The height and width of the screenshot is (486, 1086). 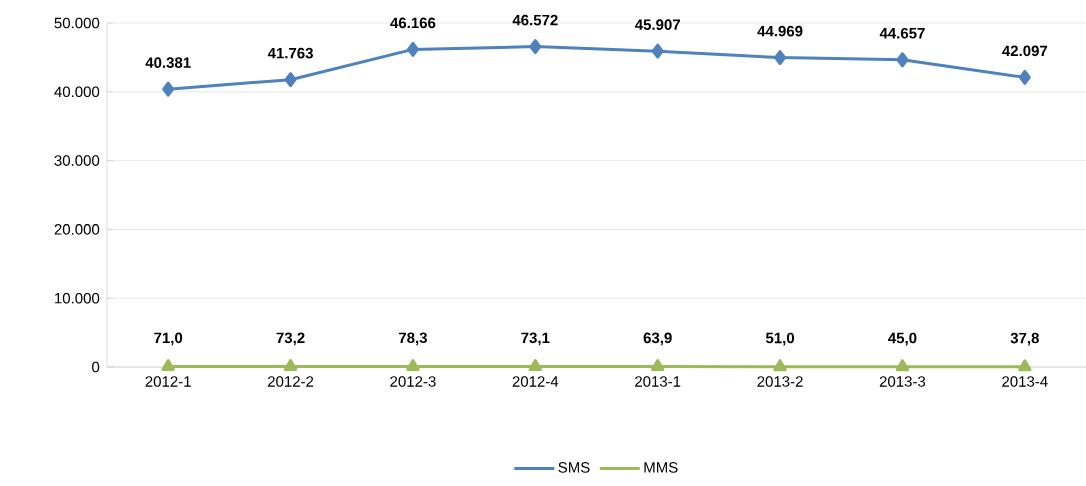 I want to click on data-label: 63,9, so click(x=657, y=339).